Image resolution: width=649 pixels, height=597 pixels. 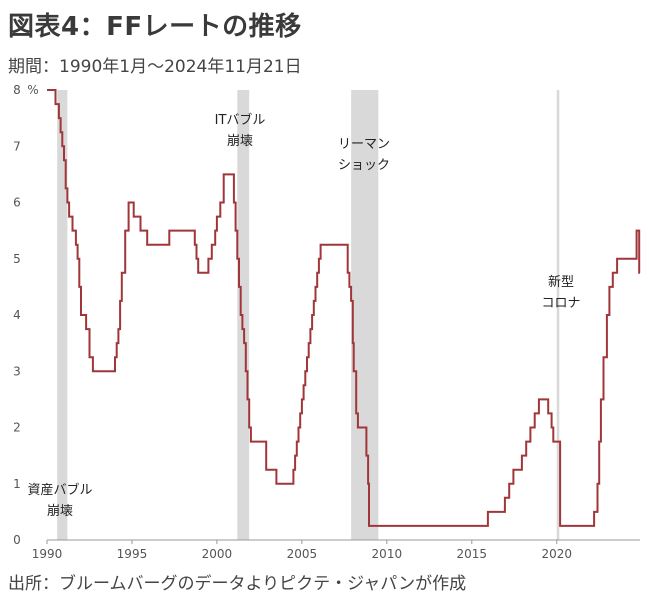 What do you see at coordinates (59, 490) in the screenshot?
I see `period-annotation-label: 資産バブル` at bounding box center [59, 490].